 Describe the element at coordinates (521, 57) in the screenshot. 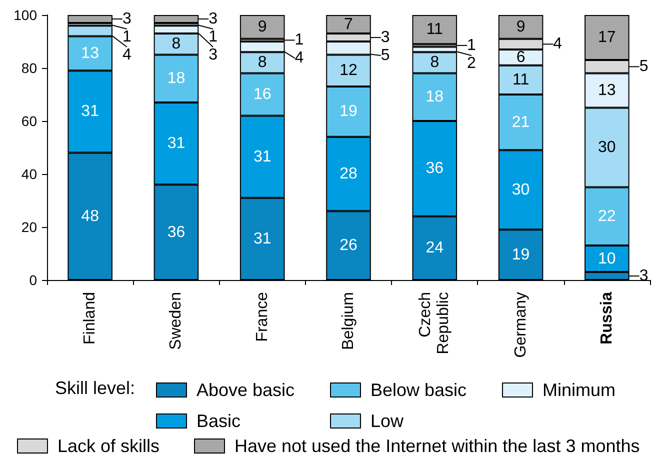

I see `data-label: 6` at that location.